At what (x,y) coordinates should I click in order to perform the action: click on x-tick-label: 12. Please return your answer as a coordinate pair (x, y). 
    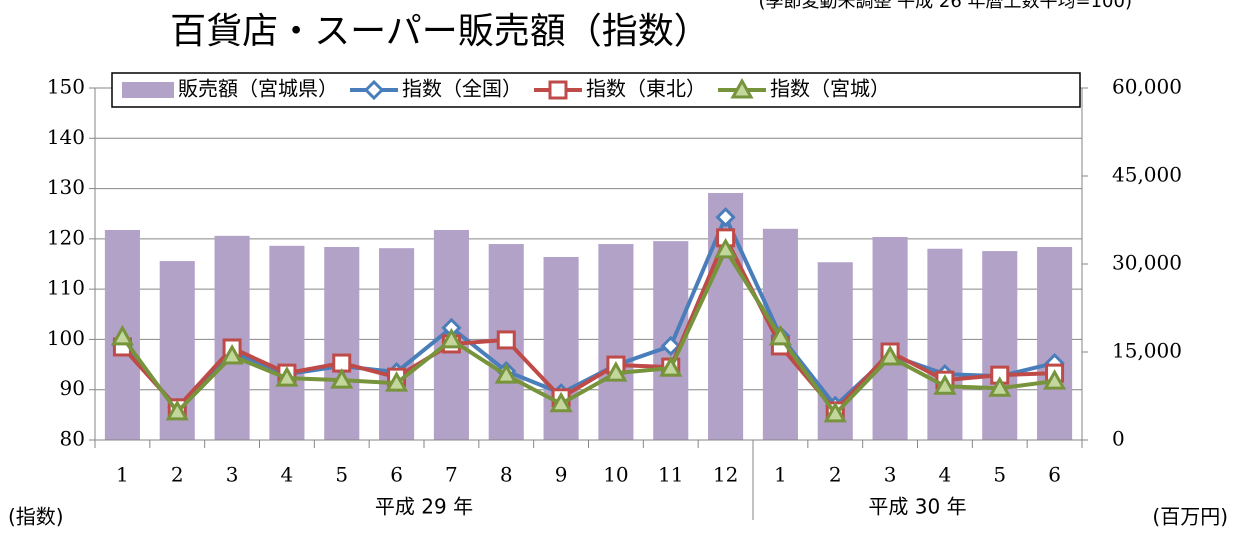
    Looking at the image, I should click on (725, 475).